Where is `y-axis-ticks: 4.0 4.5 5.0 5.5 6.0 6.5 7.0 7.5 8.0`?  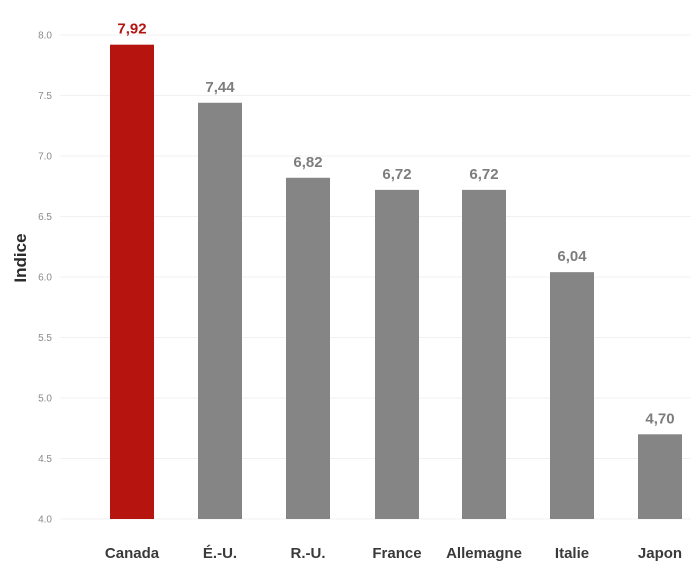
y-axis-ticks: 4.0 4.5 5.0 5.5 6.0 6.5 7.0 7.5 8.0 is located at coordinates (45, 278).